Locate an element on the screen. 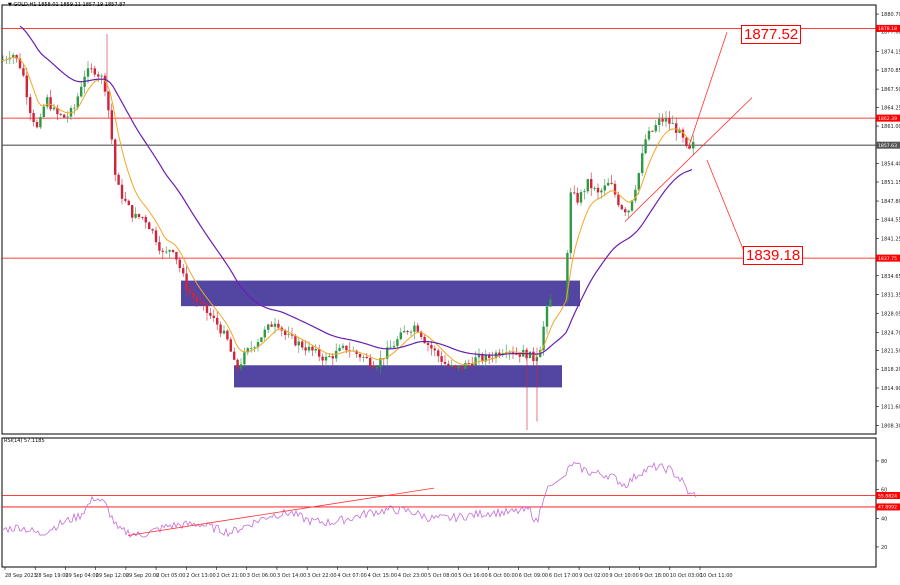  rsi-scale-label: 80 is located at coordinates (884, 462).